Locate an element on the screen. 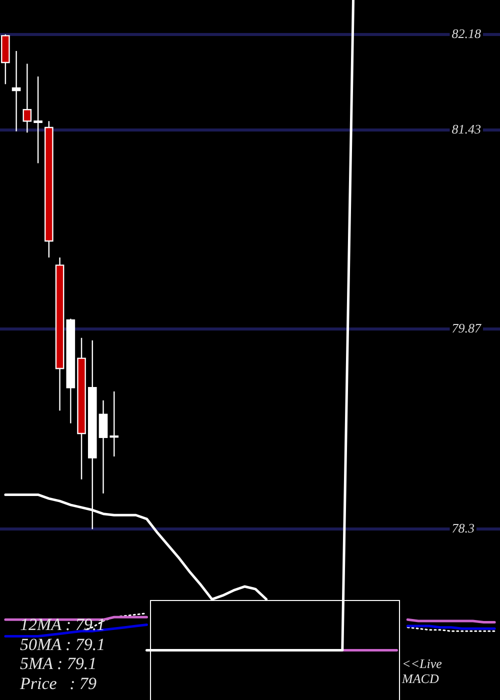  annotation: Price : 79 is located at coordinates (59, 683).